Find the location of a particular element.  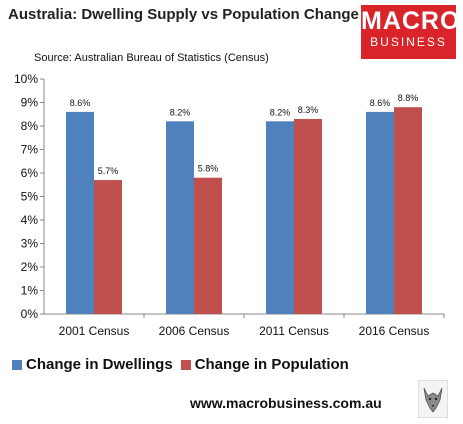

logo-line-2: BUSINESS is located at coordinates (408, 42).